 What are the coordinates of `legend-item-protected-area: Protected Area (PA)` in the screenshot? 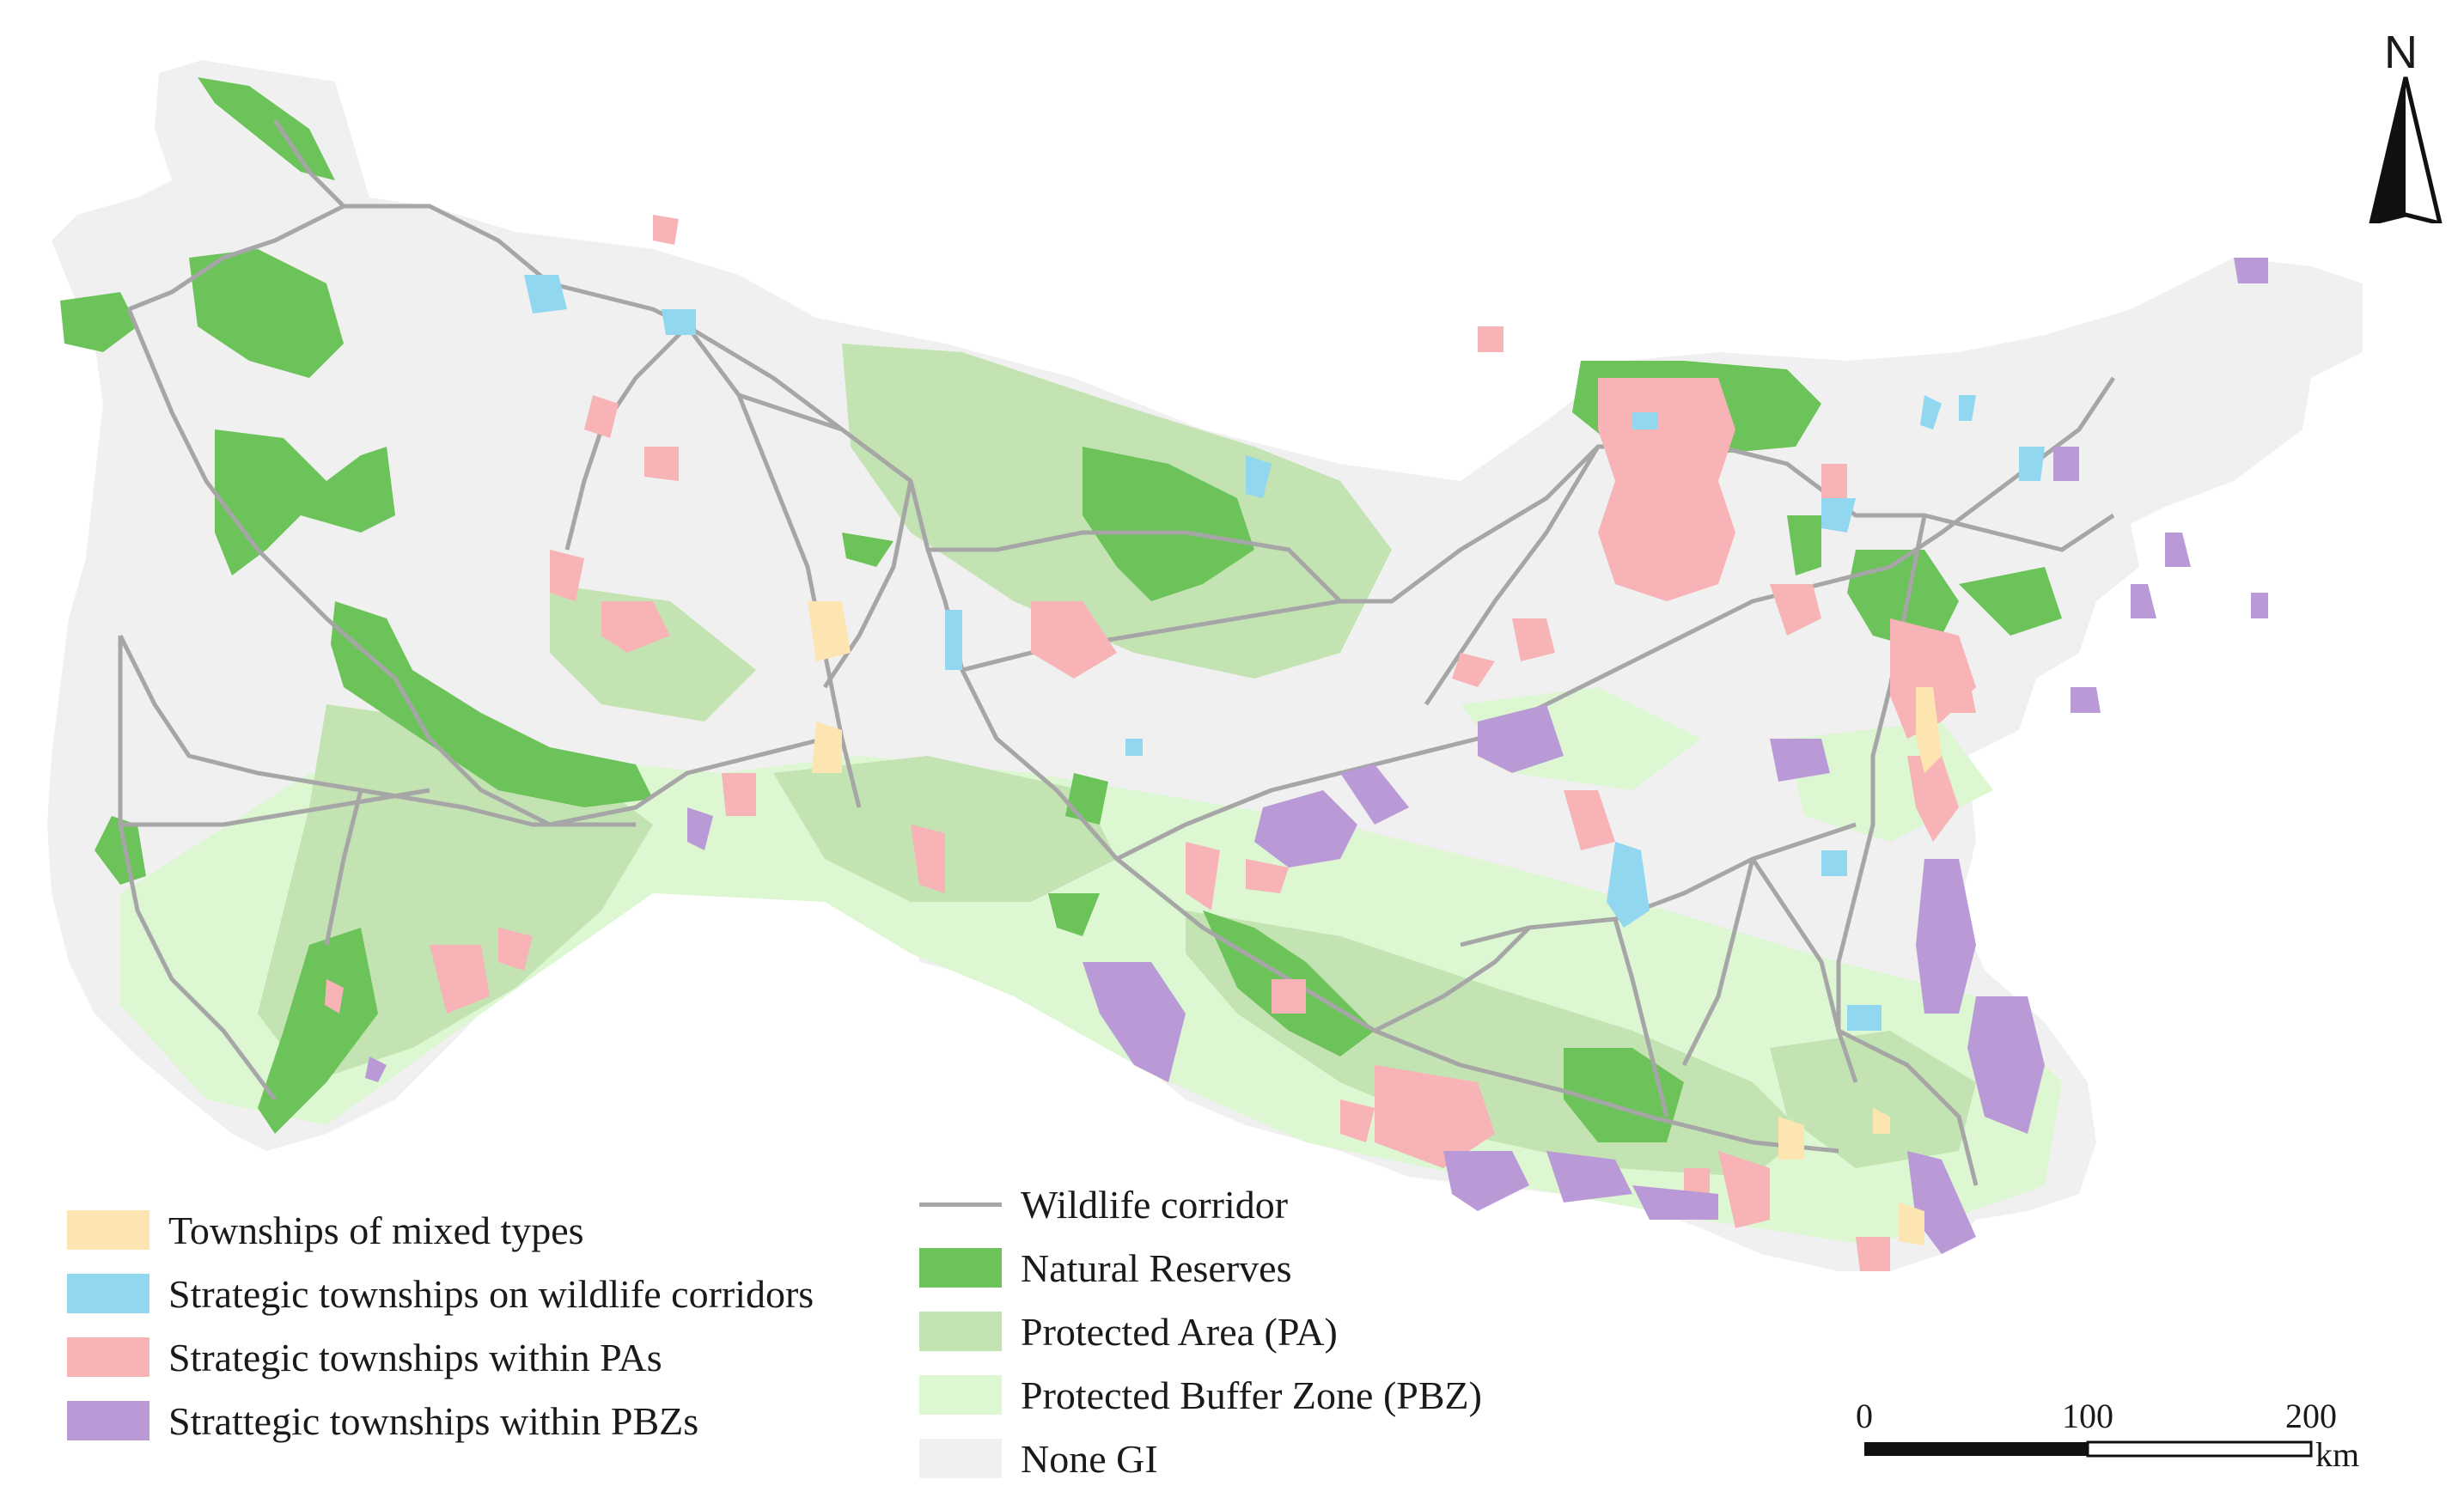 It's located at (1200, 1331).